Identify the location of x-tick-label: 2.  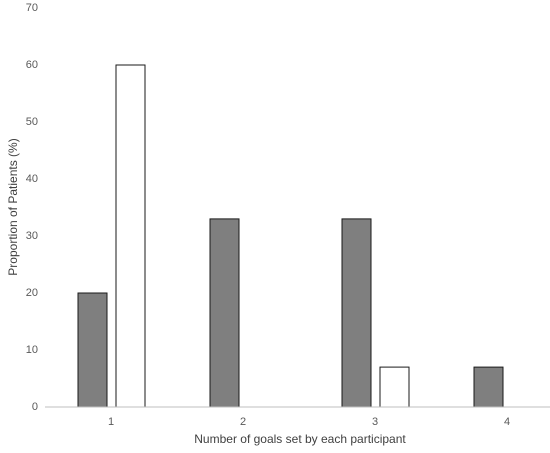
(243, 422).